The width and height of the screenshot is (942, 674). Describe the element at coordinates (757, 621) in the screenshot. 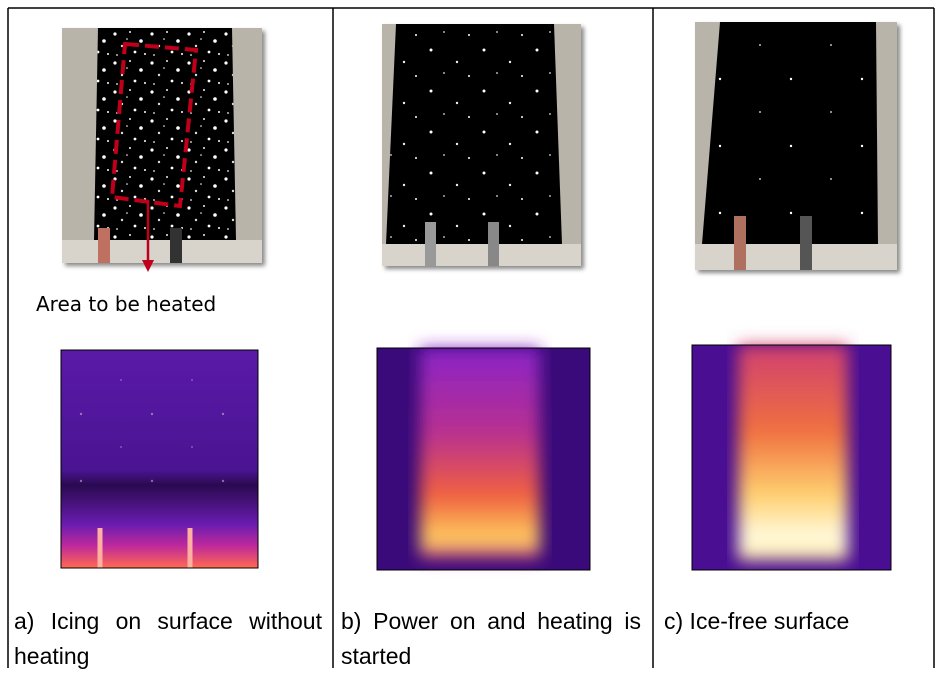

I see `caption: c) Ice-free surface` at that location.